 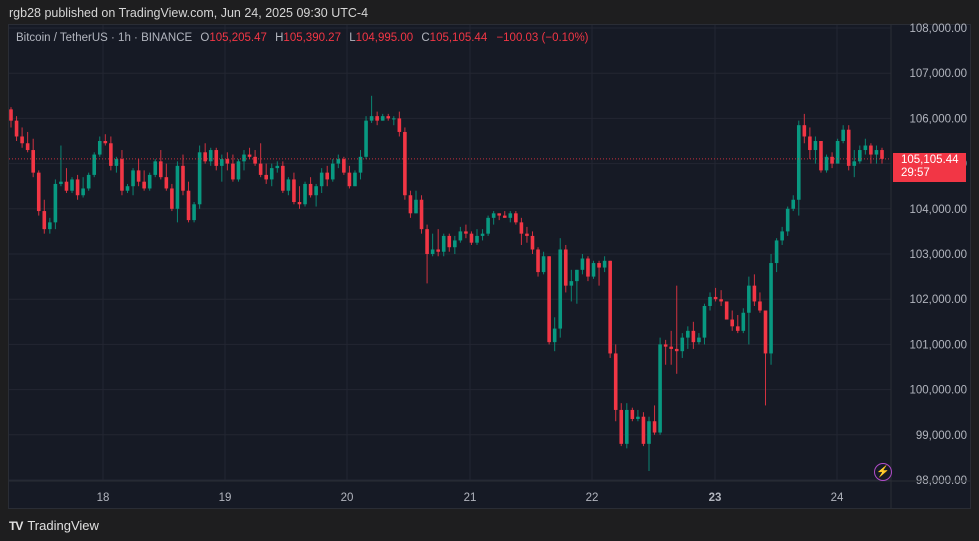 I want to click on tradingview-brand: TV TradingView, so click(x=54, y=525).